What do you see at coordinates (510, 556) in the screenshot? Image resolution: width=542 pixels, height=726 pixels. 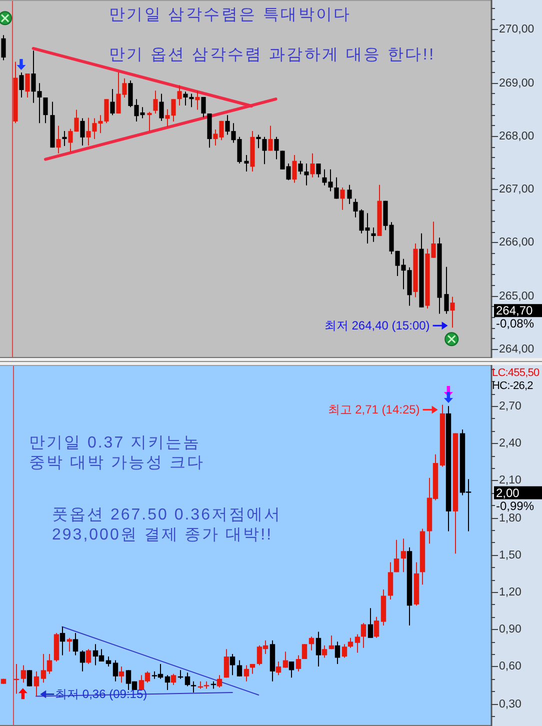 I see `y-tick-label: 1,50` at bounding box center [510, 556].